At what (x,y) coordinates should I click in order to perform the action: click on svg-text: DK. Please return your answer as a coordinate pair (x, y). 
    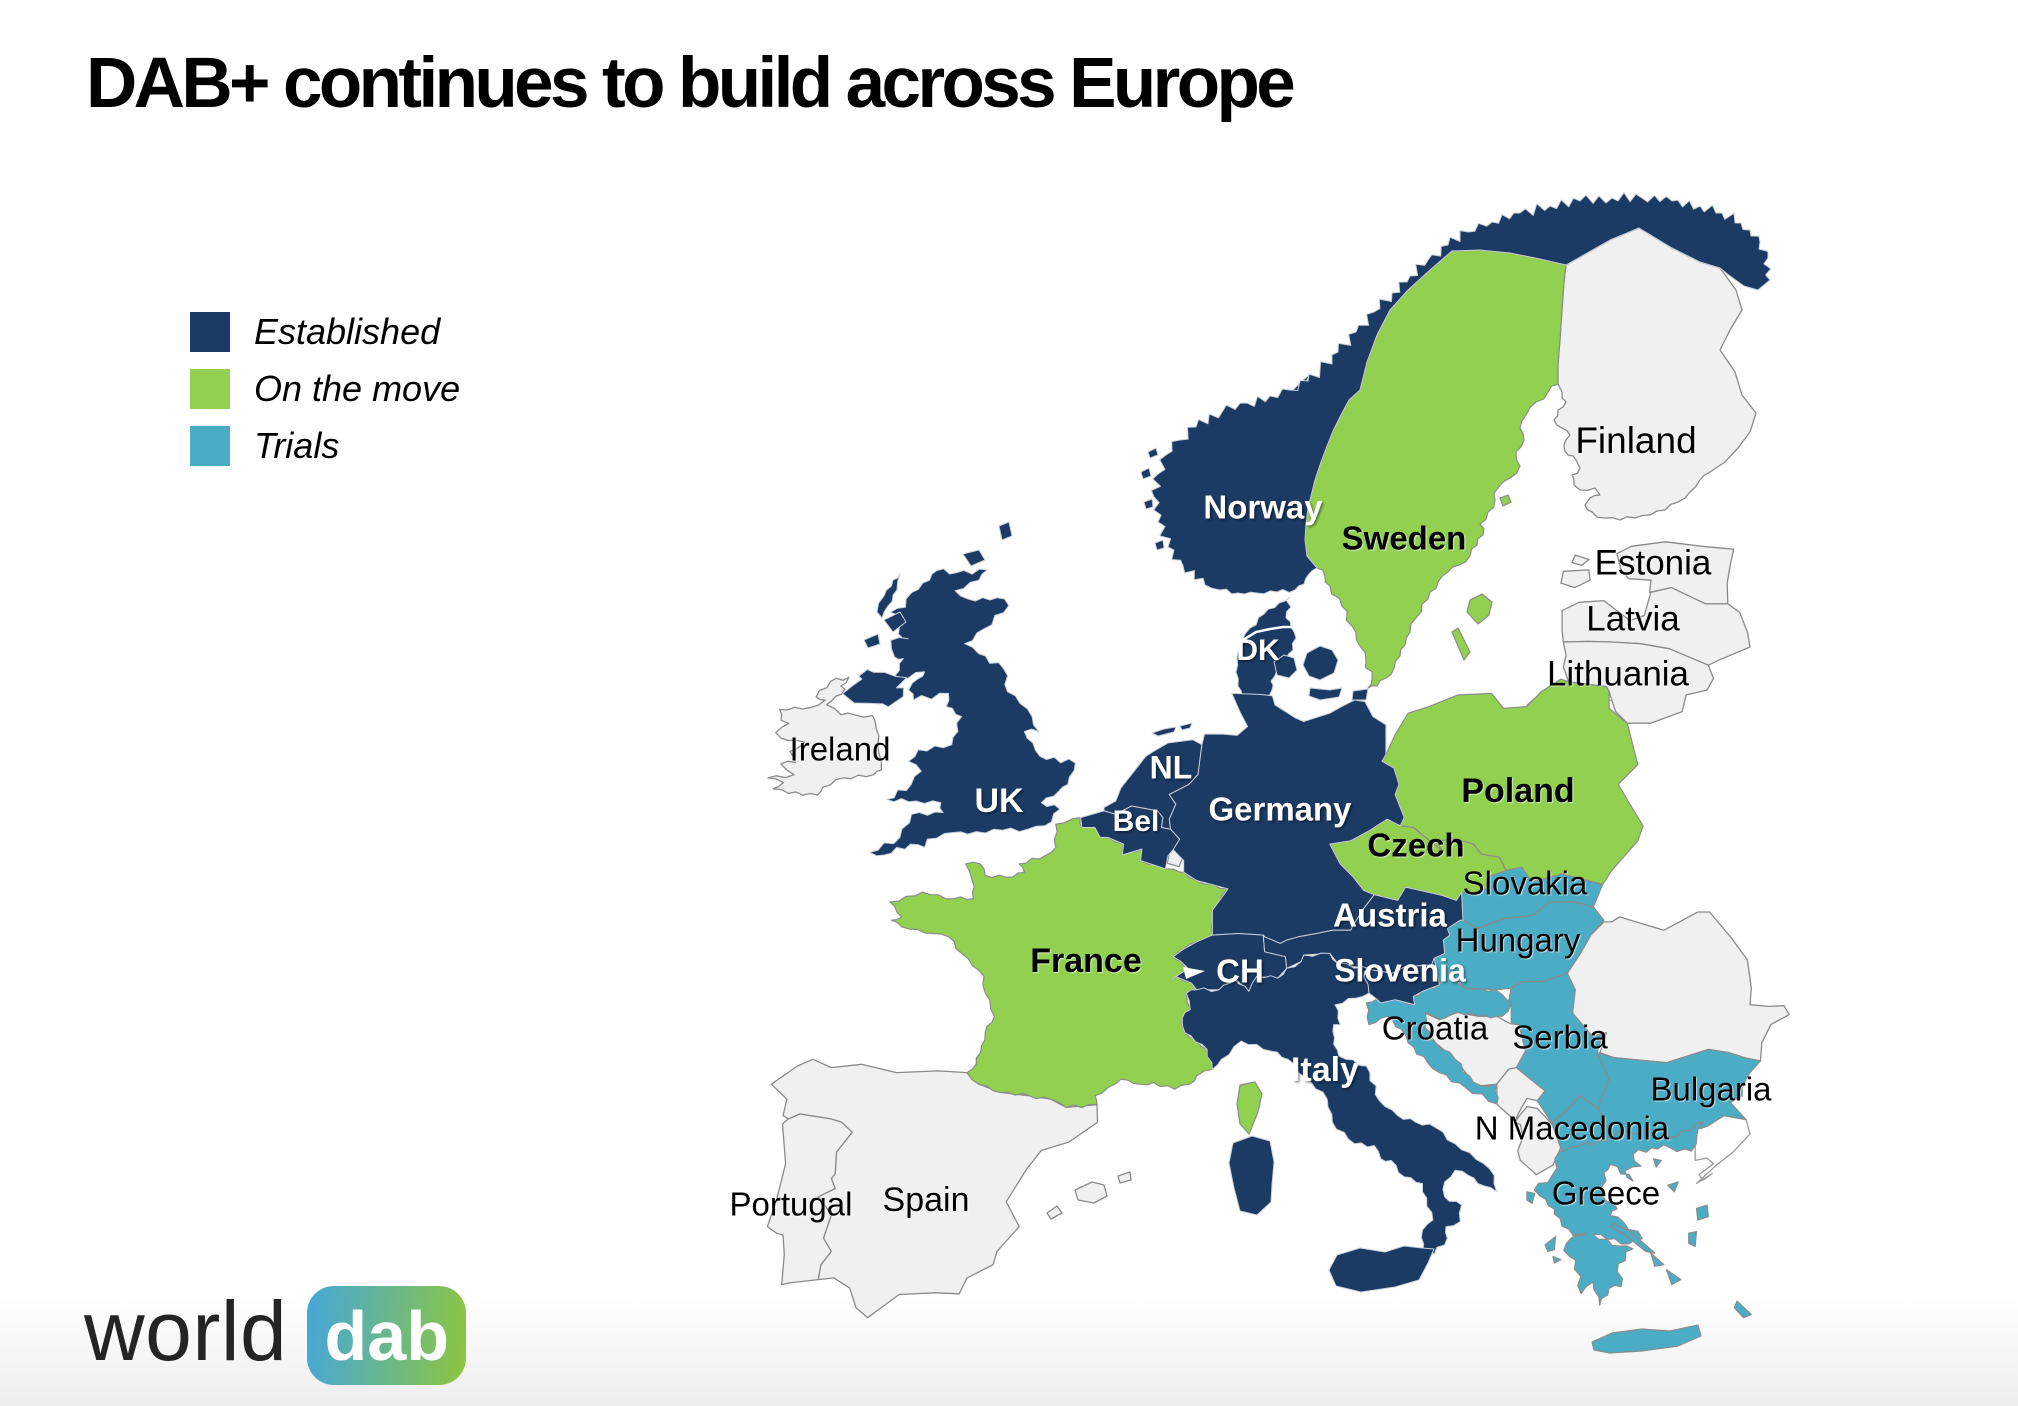
    Looking at the image, I should click on (1258, 650).